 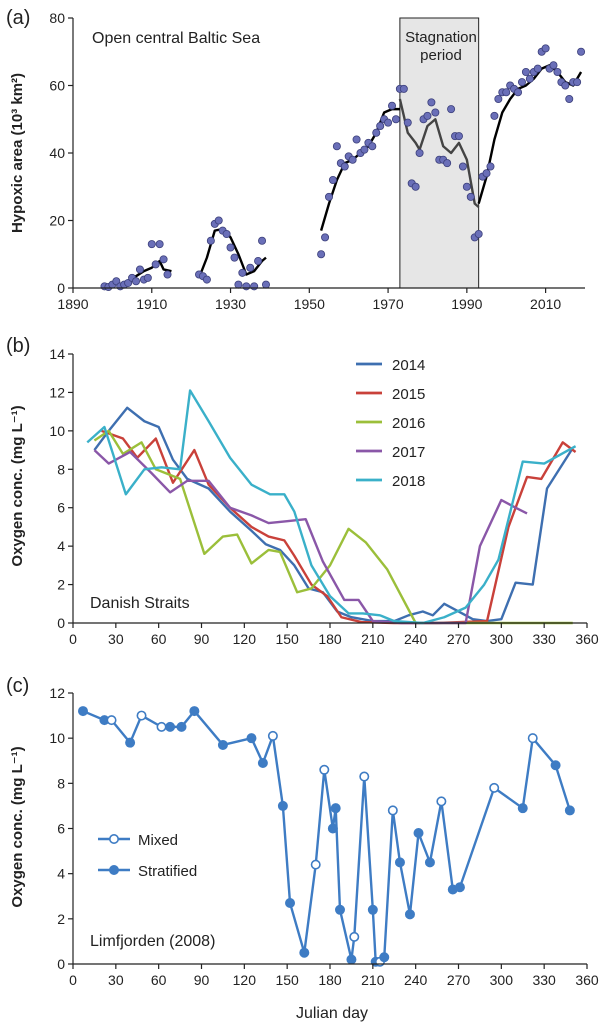 What do you see at coordinates (287, 639) in the screenshot?
I see `panel-b-x-tick-label: 150` at bounding box center [287, 639].